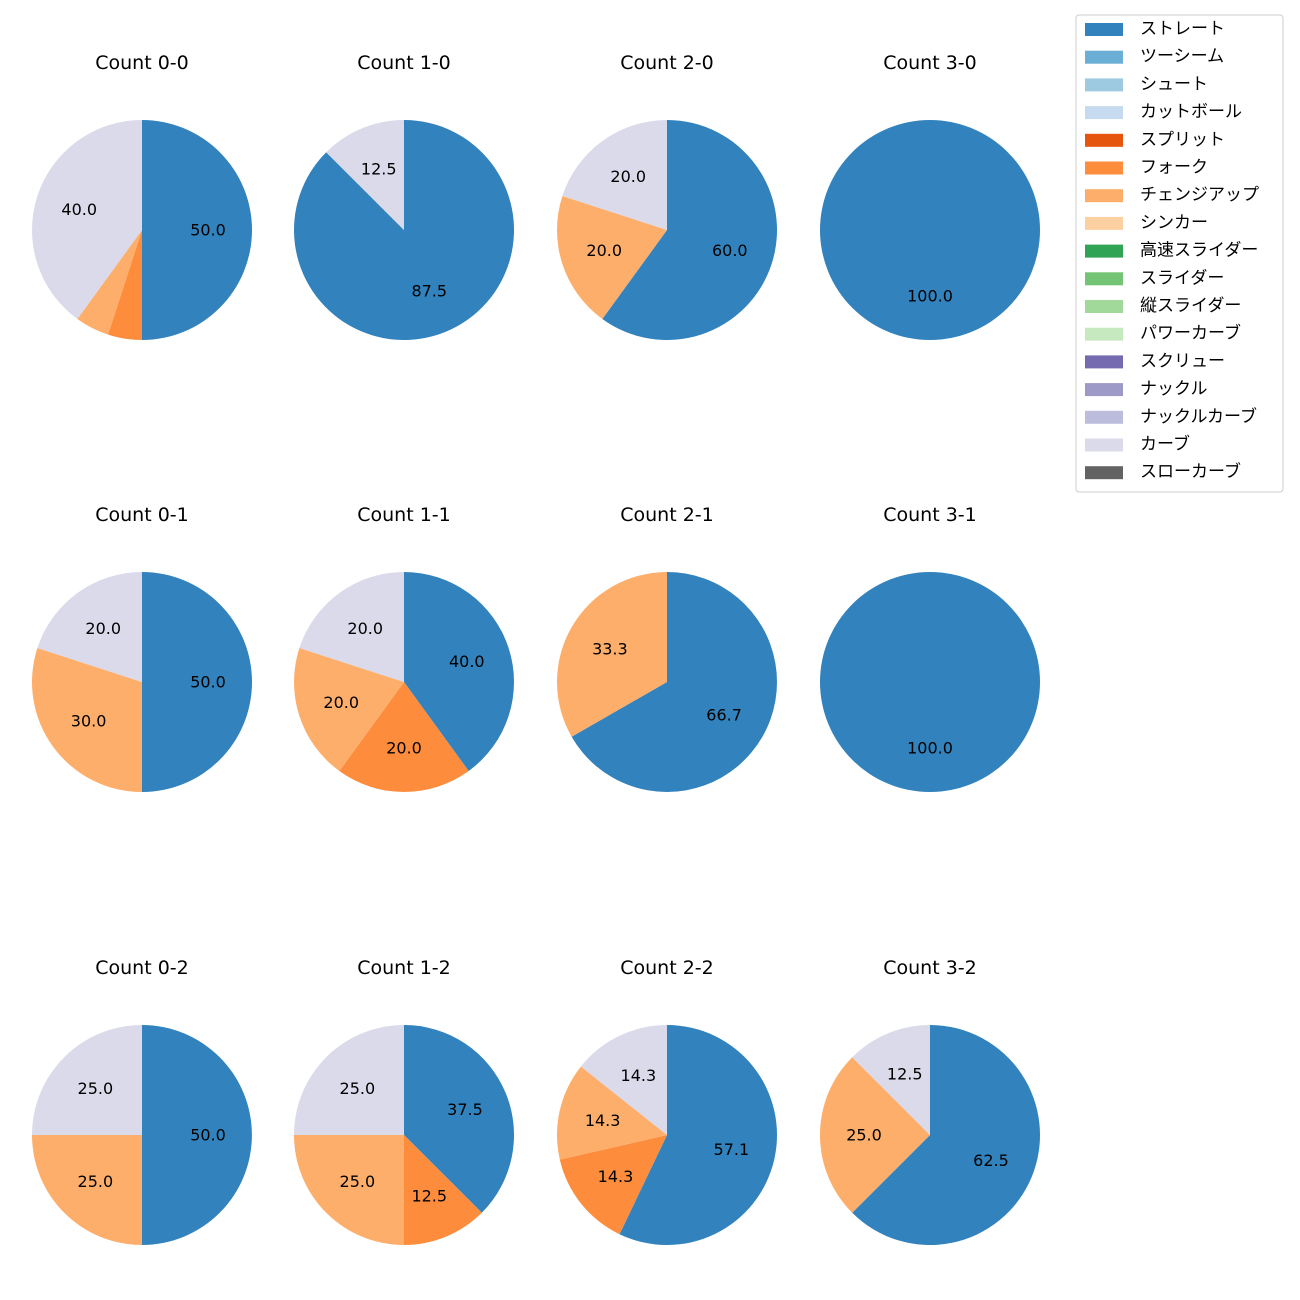 The image size is (1300, 1300). I want to click on slice-label: 12.5, so click(379, 169).